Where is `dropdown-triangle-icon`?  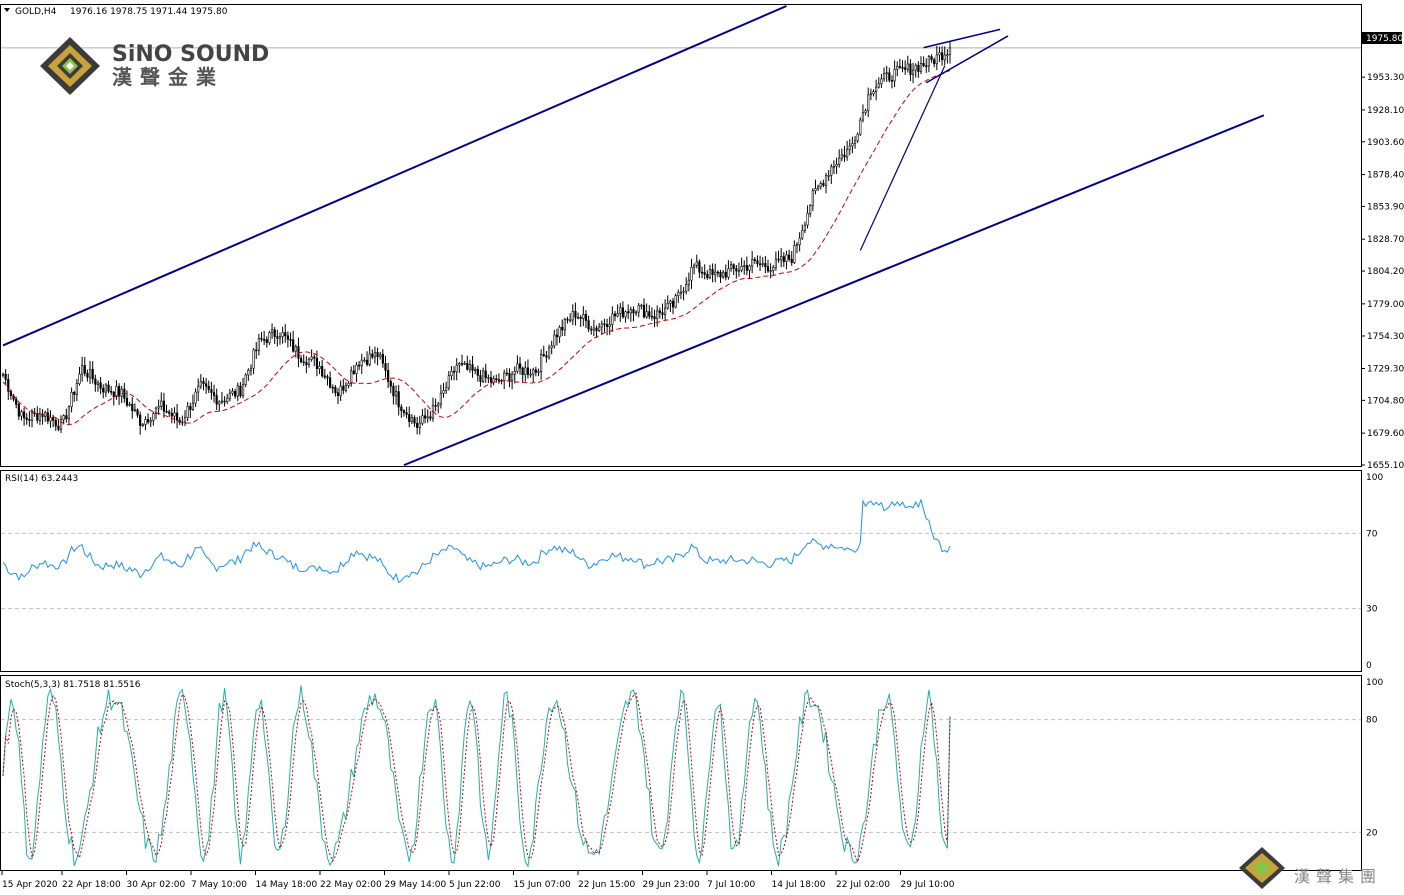 dropdown-triangle-icon is located at coordinates (7, 10).